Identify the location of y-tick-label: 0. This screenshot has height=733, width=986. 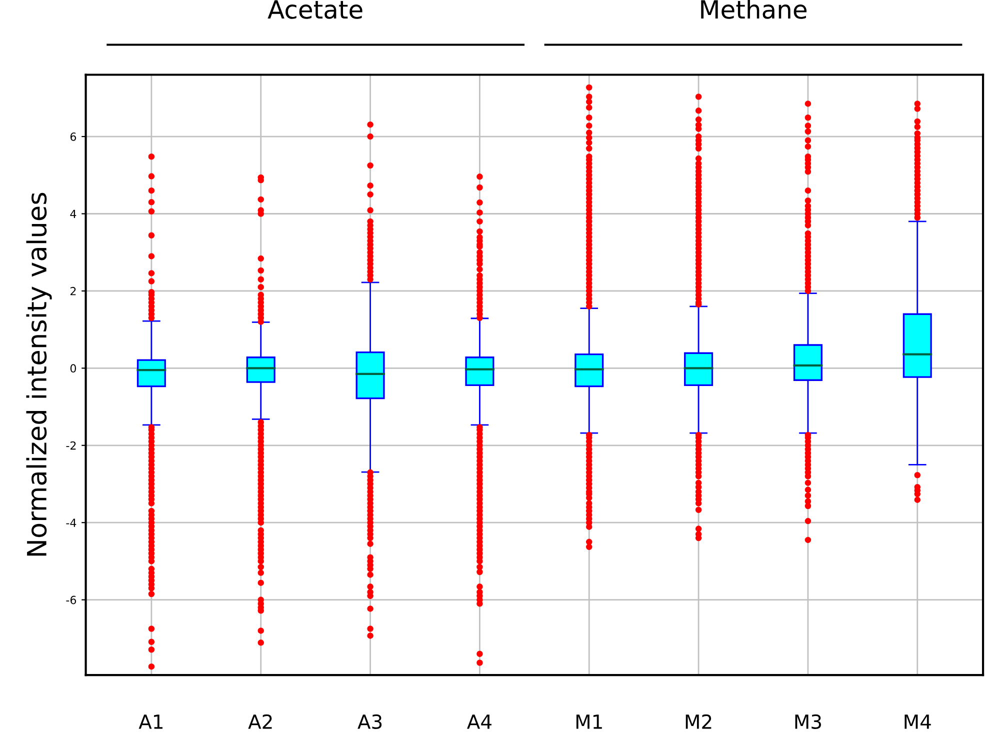
(73, 368).